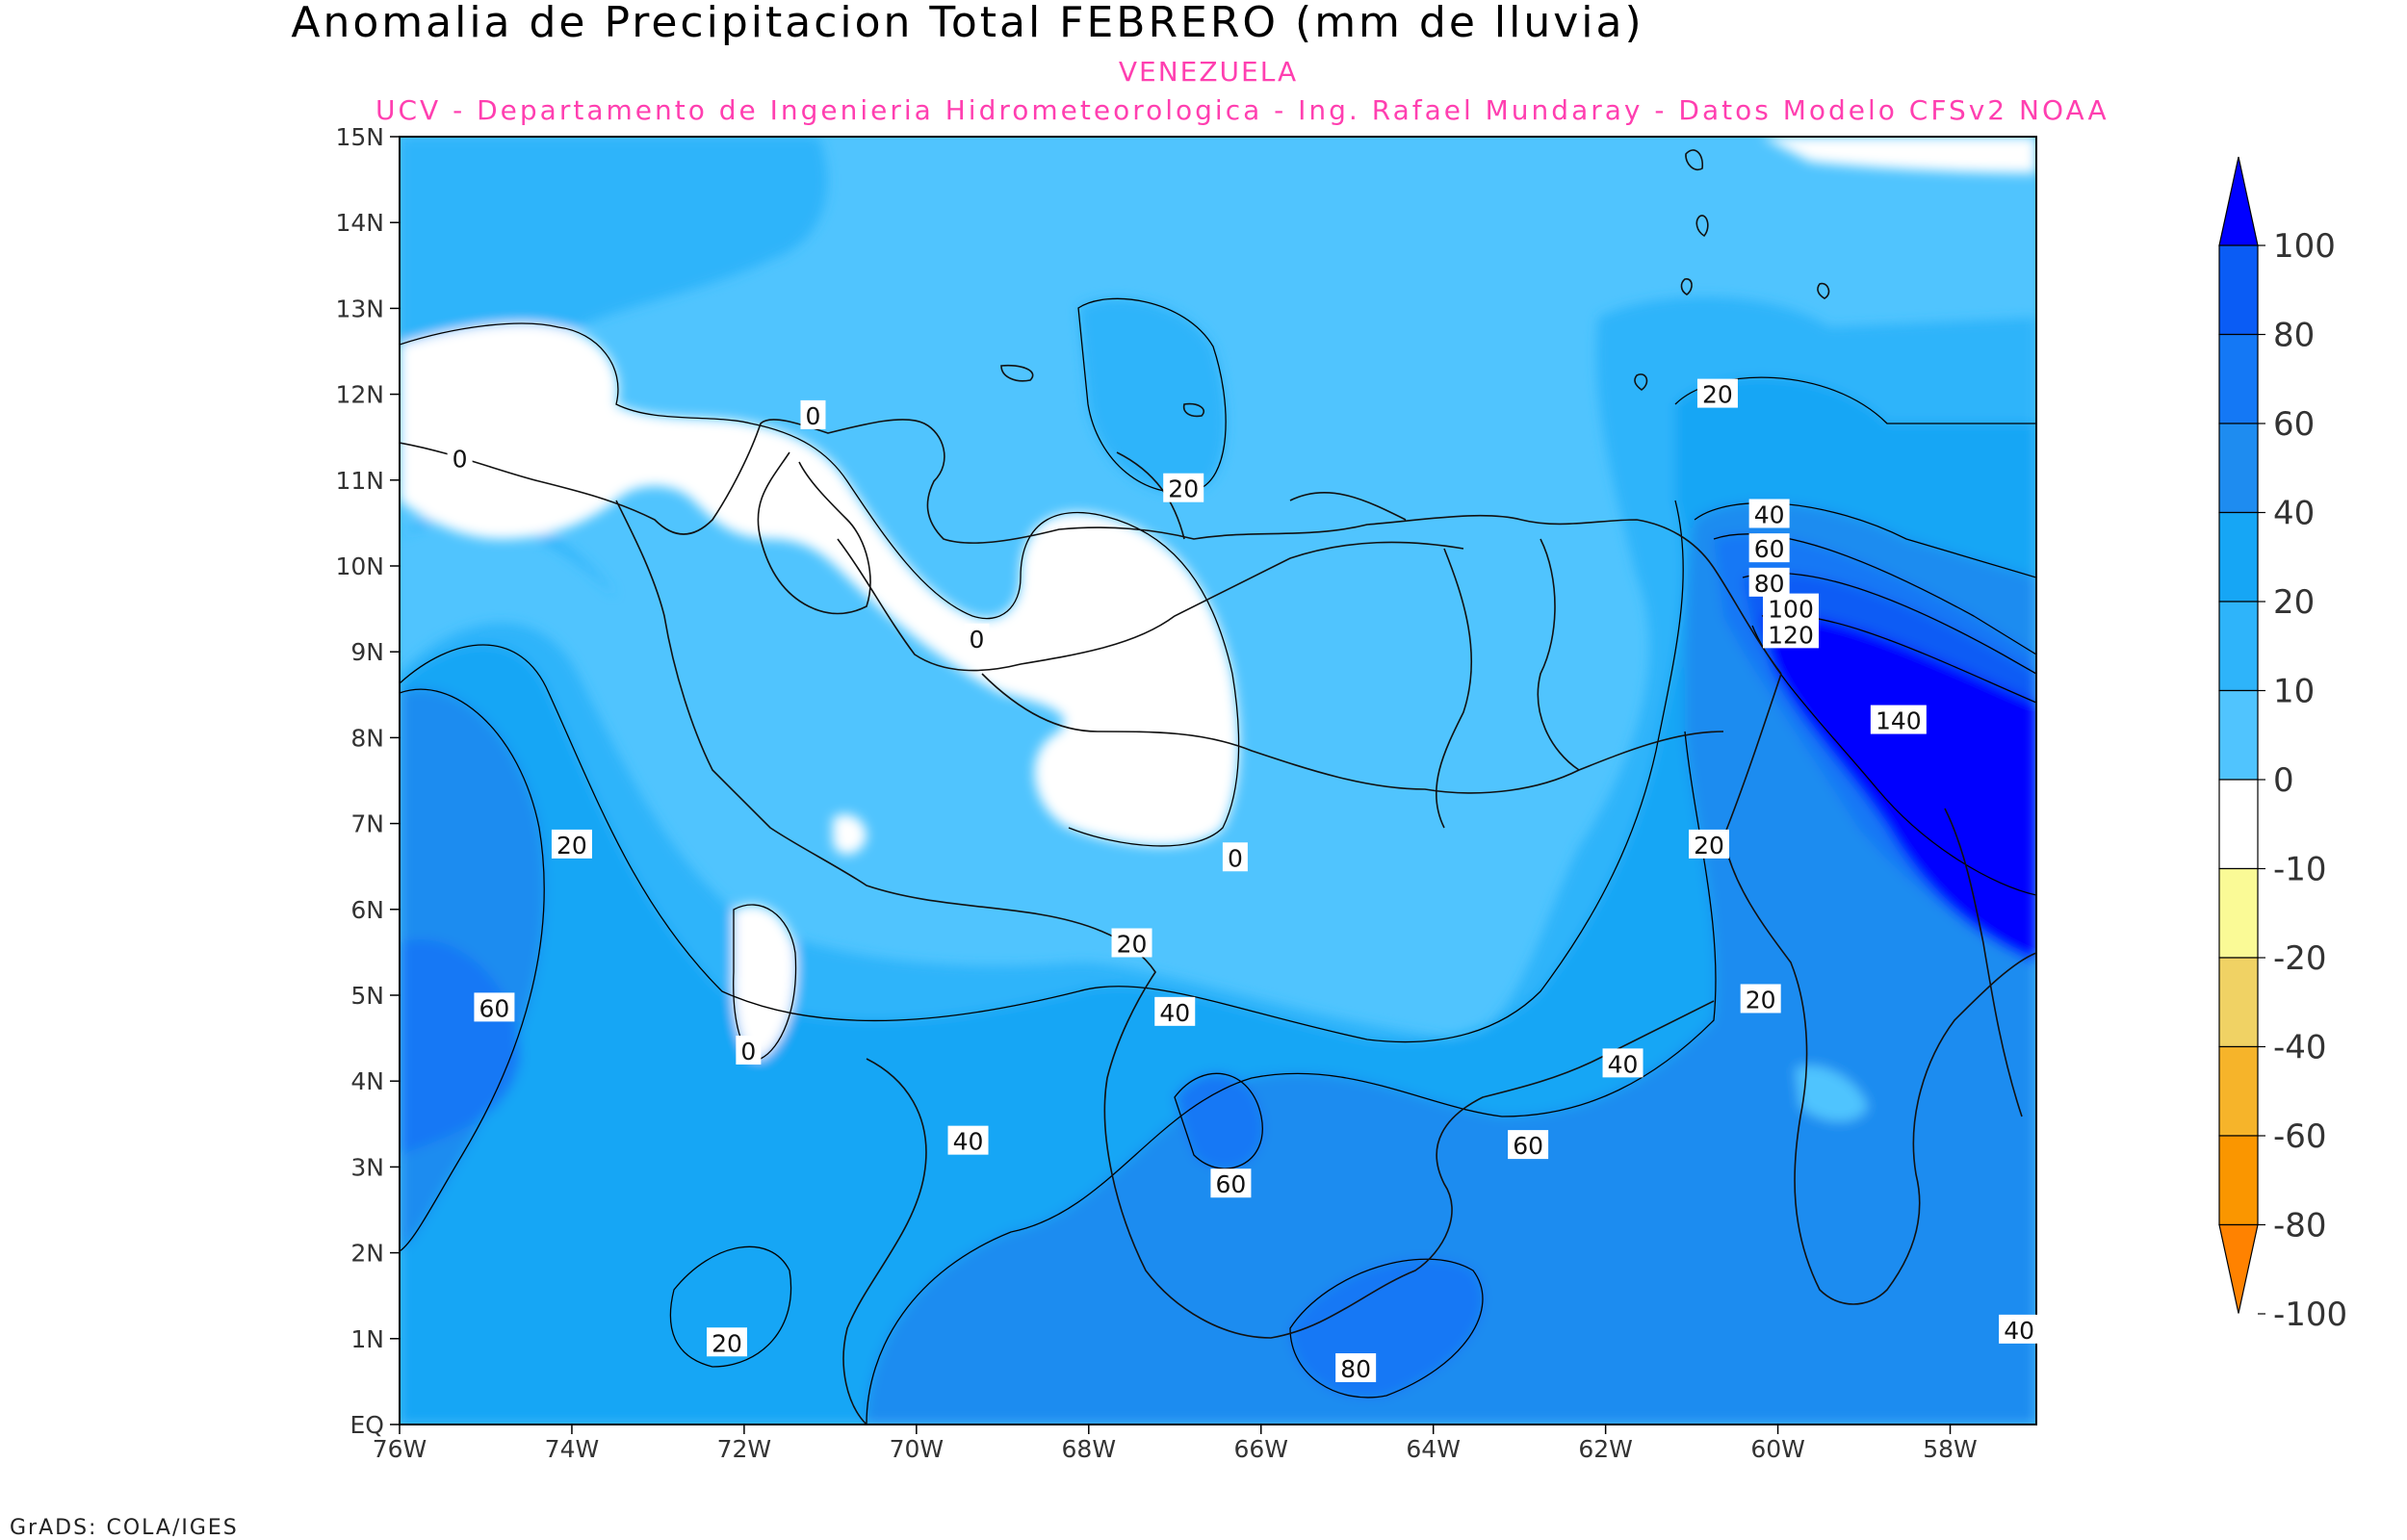 Image resolution: width=2407 pixels, height=1540 pixels. I want to click on lat-tick-label: 9N, so click(367, 652).